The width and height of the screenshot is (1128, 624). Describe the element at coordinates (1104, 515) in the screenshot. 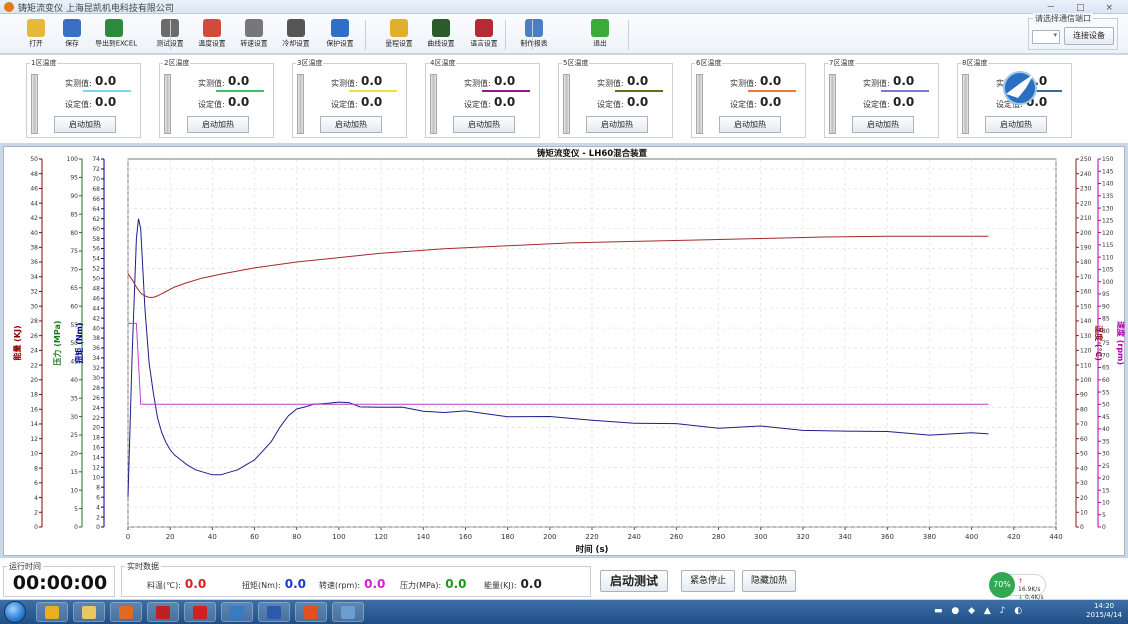

I see `y-tick-label: 5` at that location.